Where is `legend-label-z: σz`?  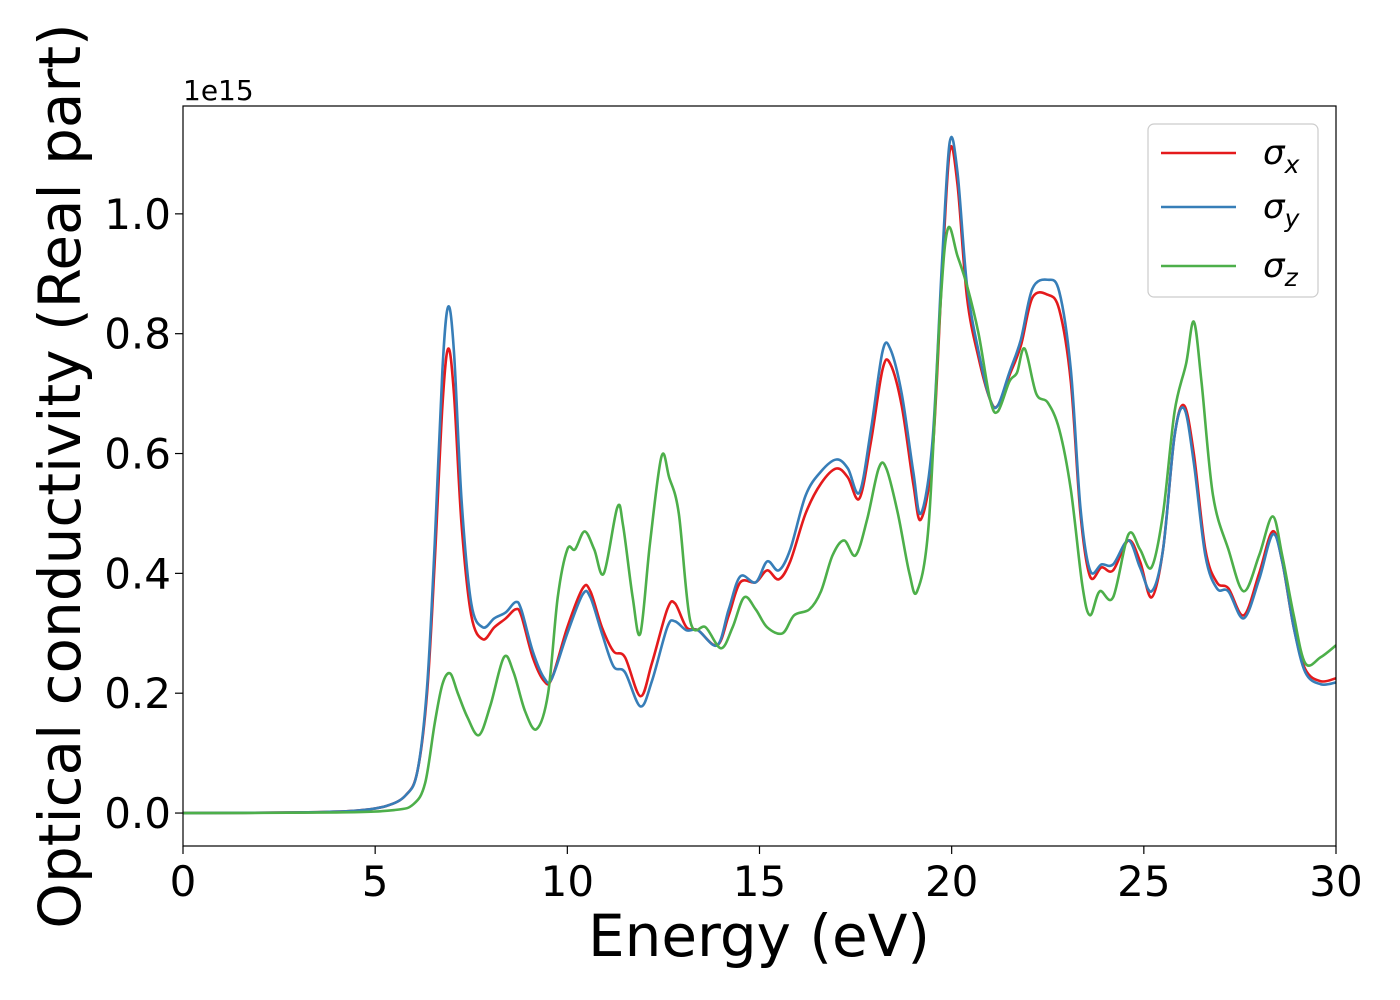
legend-label-z: σz is located at coordinates (1281, 269).